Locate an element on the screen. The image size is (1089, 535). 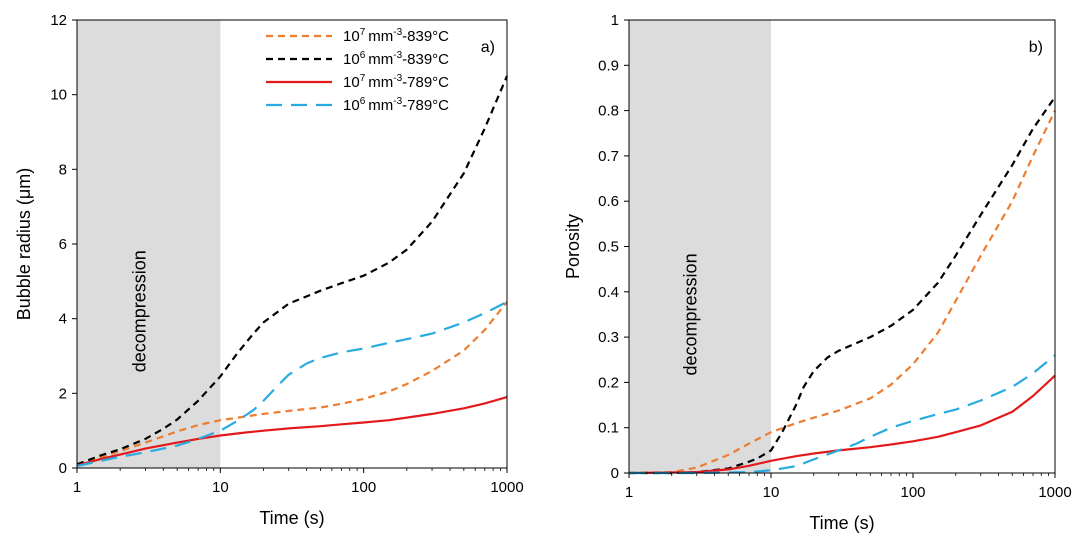
y-tick-label: 6 is located at coordinates (63, 244).